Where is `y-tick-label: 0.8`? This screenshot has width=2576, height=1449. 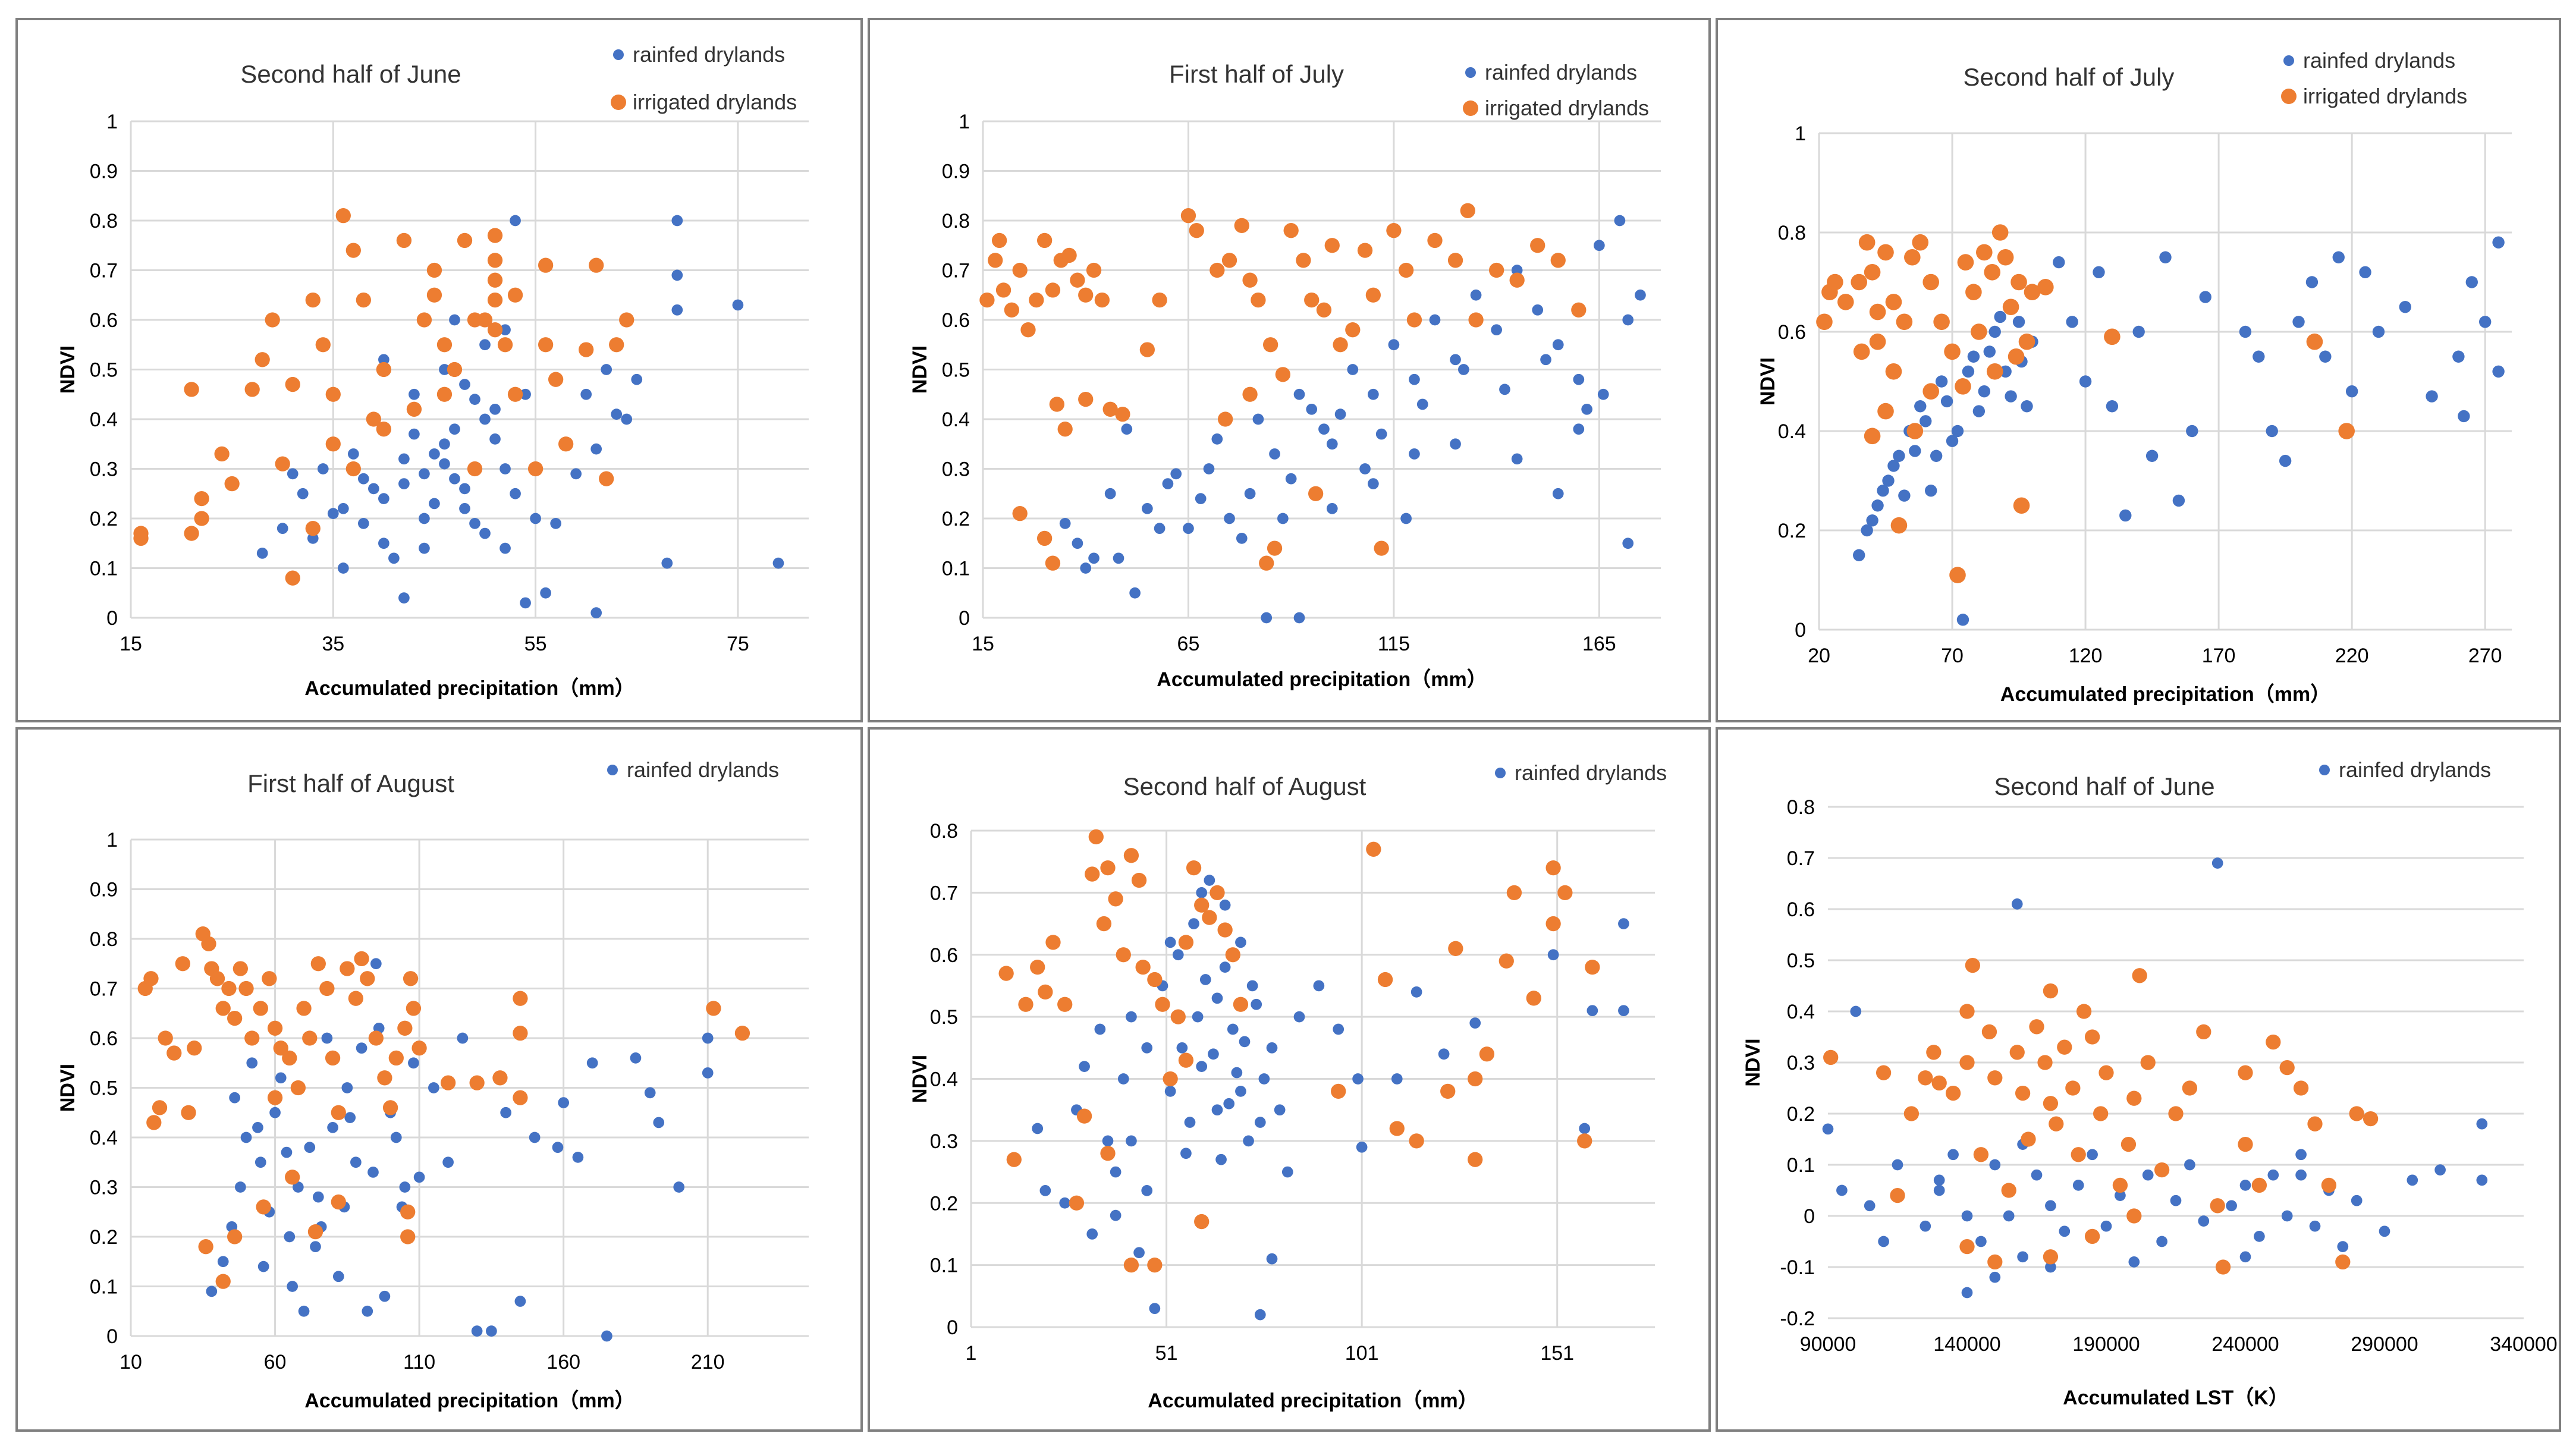
y-tick-label: 0.8 is located at coordinates (104, 939).